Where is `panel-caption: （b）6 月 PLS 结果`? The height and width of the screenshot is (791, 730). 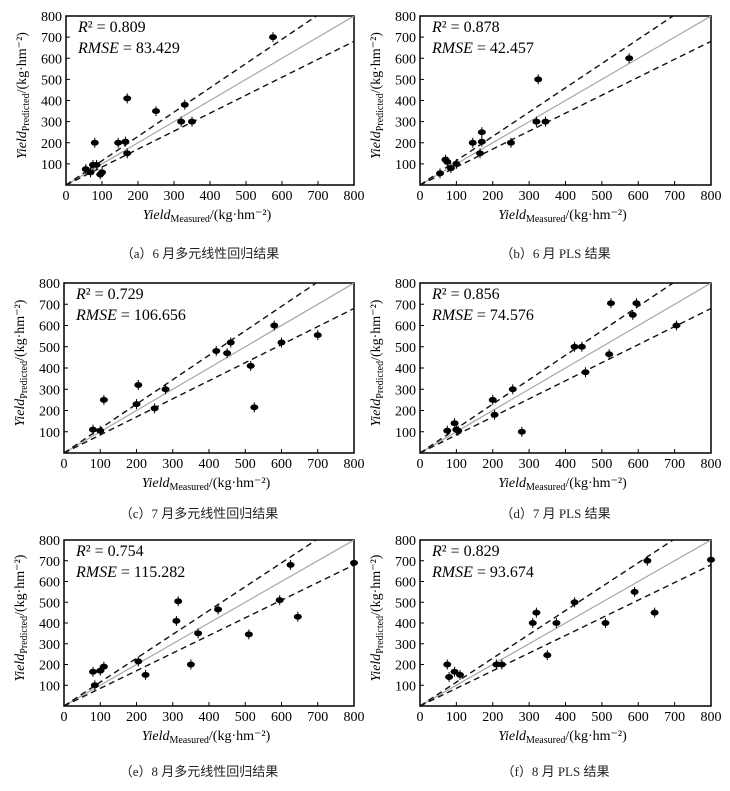 panel-caption: （b）6 月 PLS 结果 is located at coordinates (555, 253).